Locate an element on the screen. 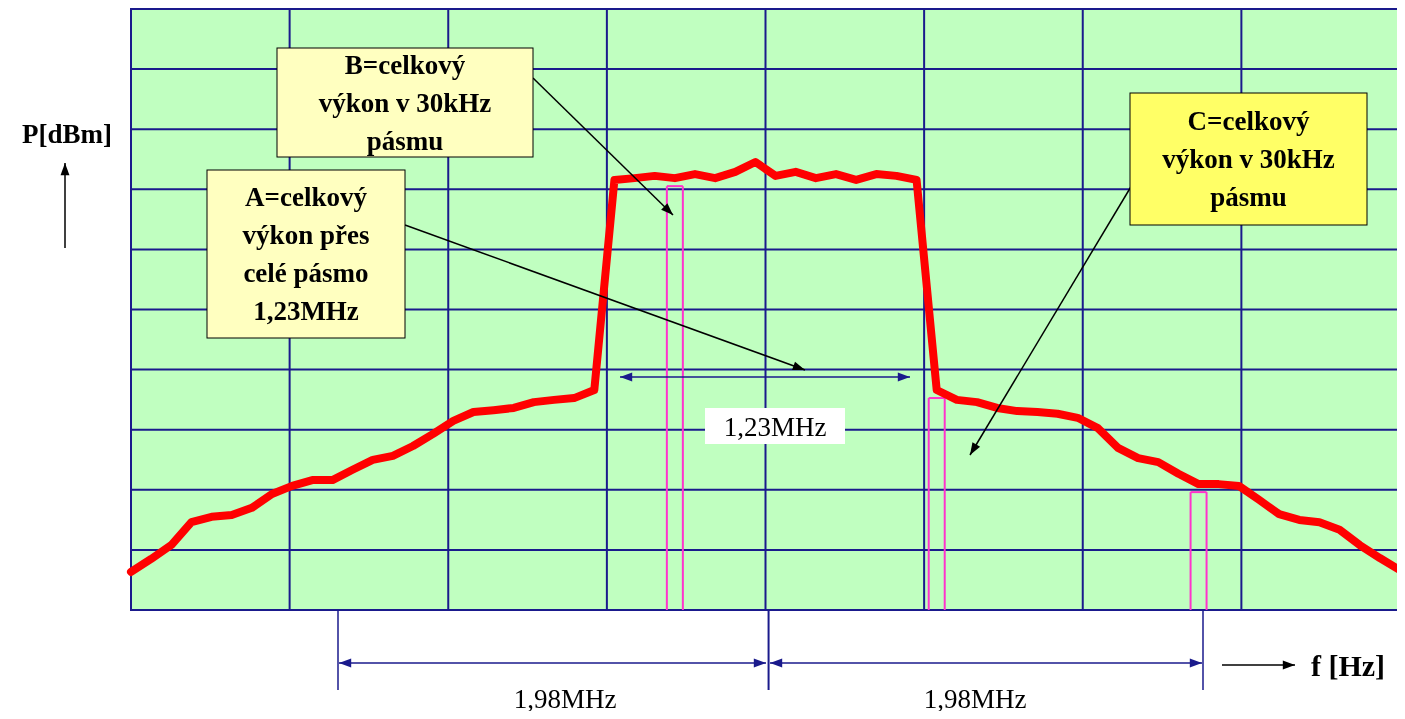  text: B=celkový výkon v 30kHz pásmu is located at coordinates (405, 102).